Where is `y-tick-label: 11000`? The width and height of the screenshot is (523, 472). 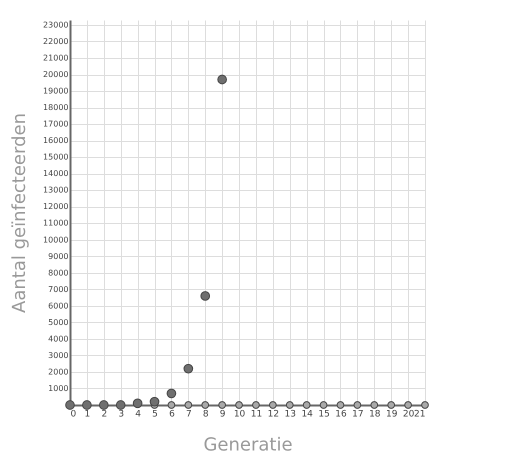 y-tick-label: 11000 is located at coordinates (55, 223).